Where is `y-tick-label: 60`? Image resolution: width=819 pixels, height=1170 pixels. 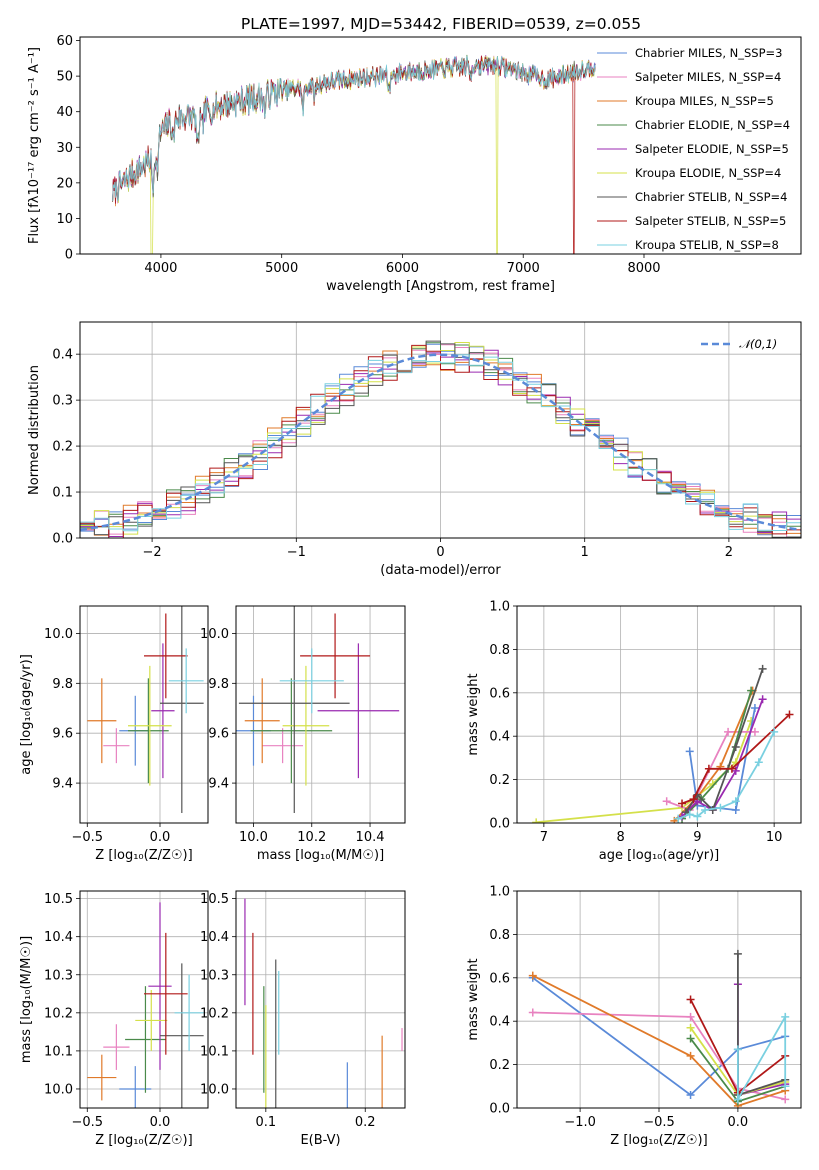
y-tick-label: 60 is located at coordinates (64, 41).